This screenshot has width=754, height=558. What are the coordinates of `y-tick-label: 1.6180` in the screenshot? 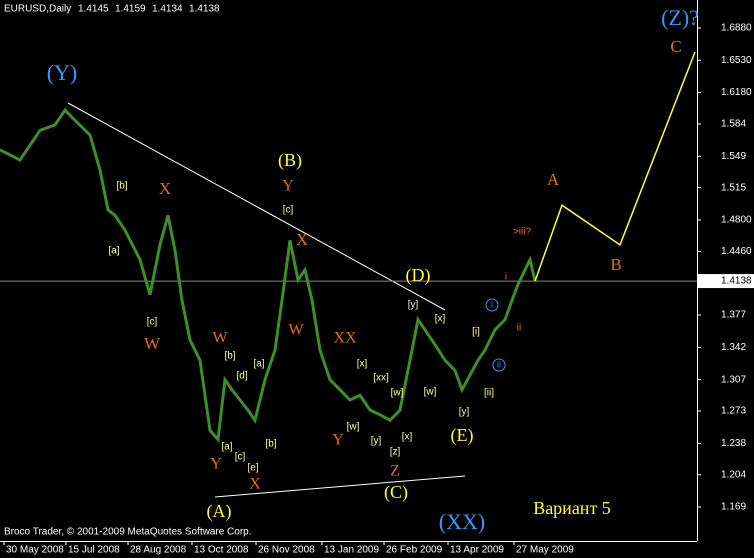 It's located at (736, 92).